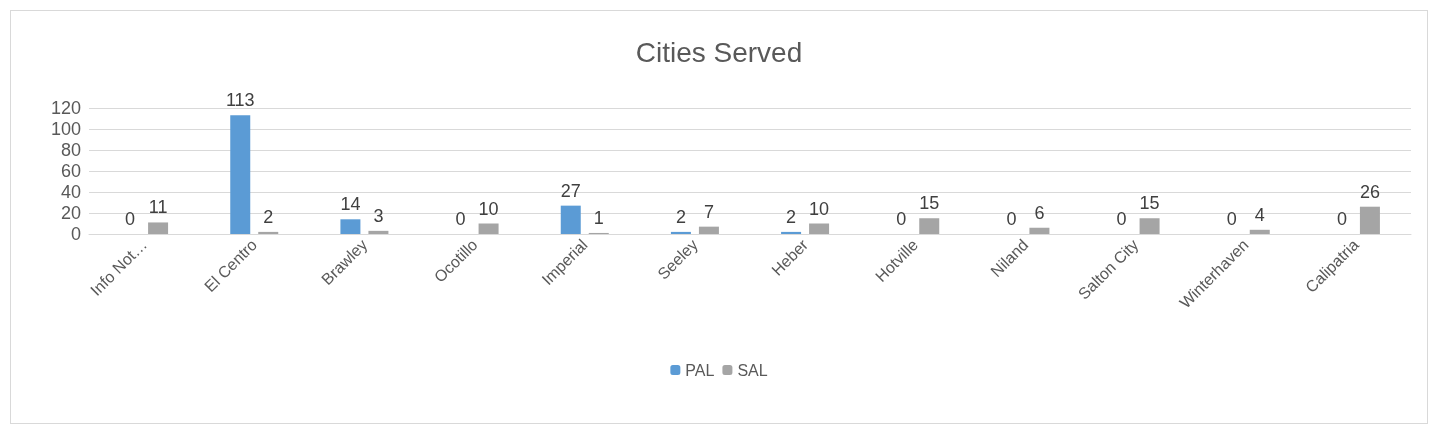 The height and width of the screenshot is (434, 1440). I want to click on y-tick-label: 40, so click(70, 192).